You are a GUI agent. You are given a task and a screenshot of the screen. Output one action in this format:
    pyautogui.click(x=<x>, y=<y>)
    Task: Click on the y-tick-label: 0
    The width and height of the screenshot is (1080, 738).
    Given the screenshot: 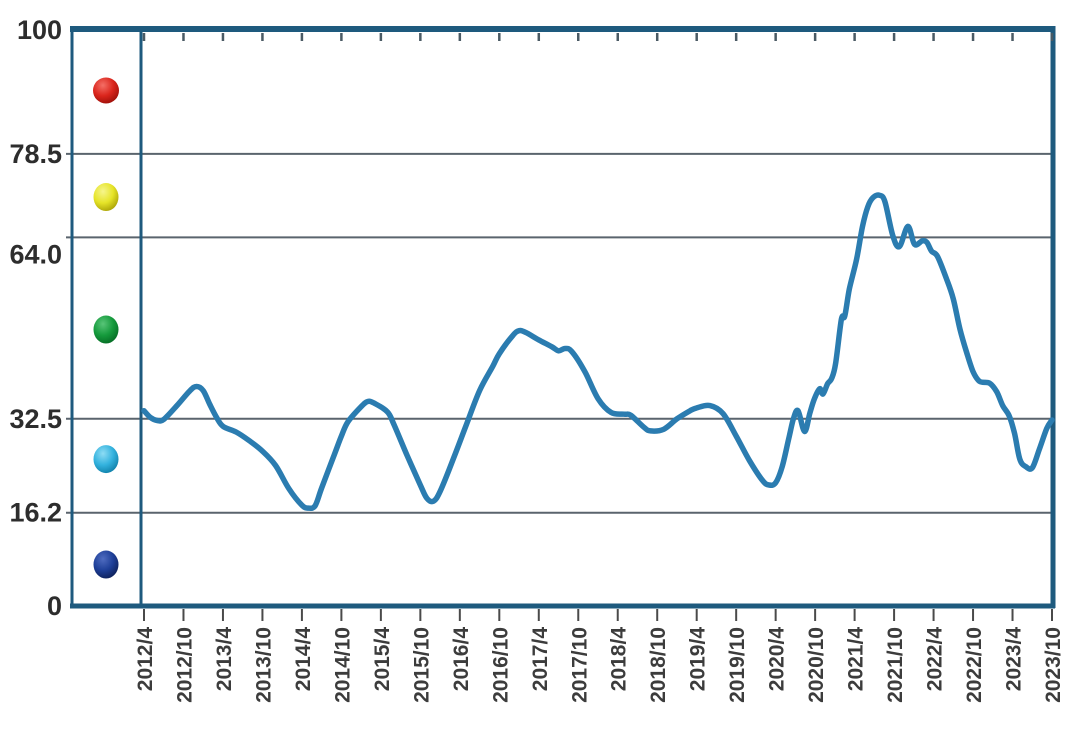 What is the action you would take?
    pyautogui.click(x=54, y=606)
    